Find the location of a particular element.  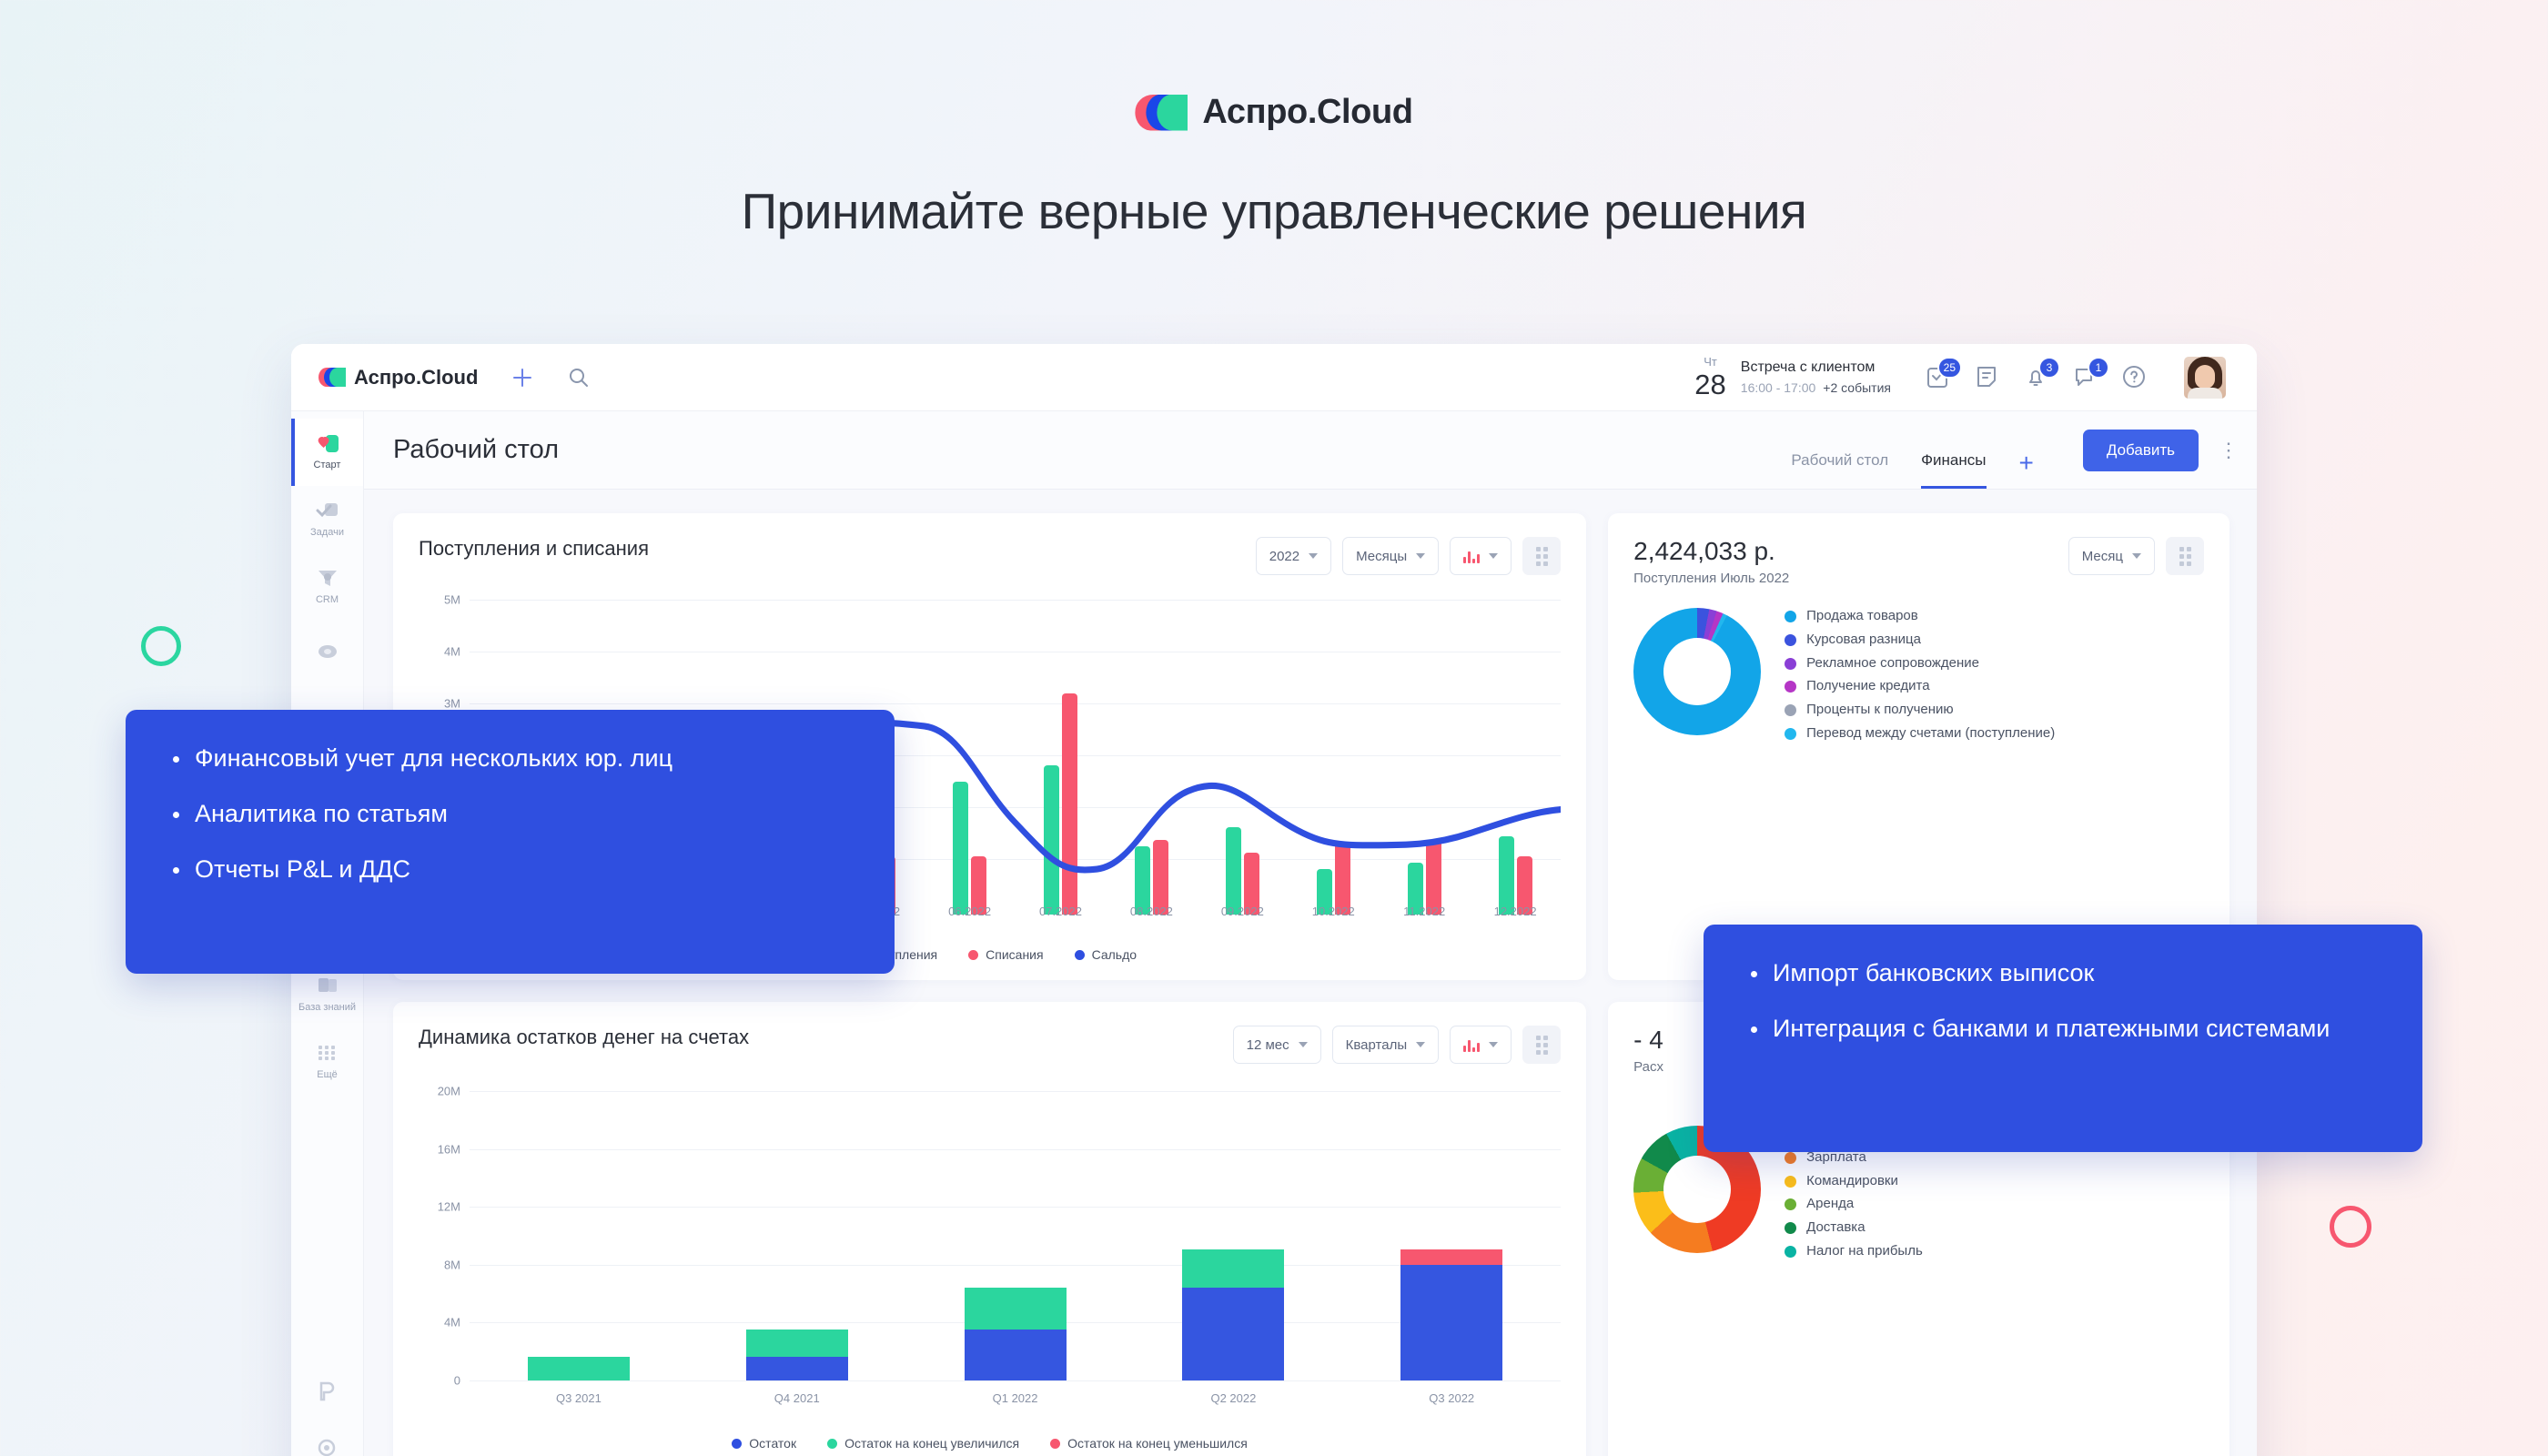

x-axis-labels: Q3 2021 Q4 2021 Q1 2022 Q2 2022 Q3 2022 is located at coordinates (1016, 1398).